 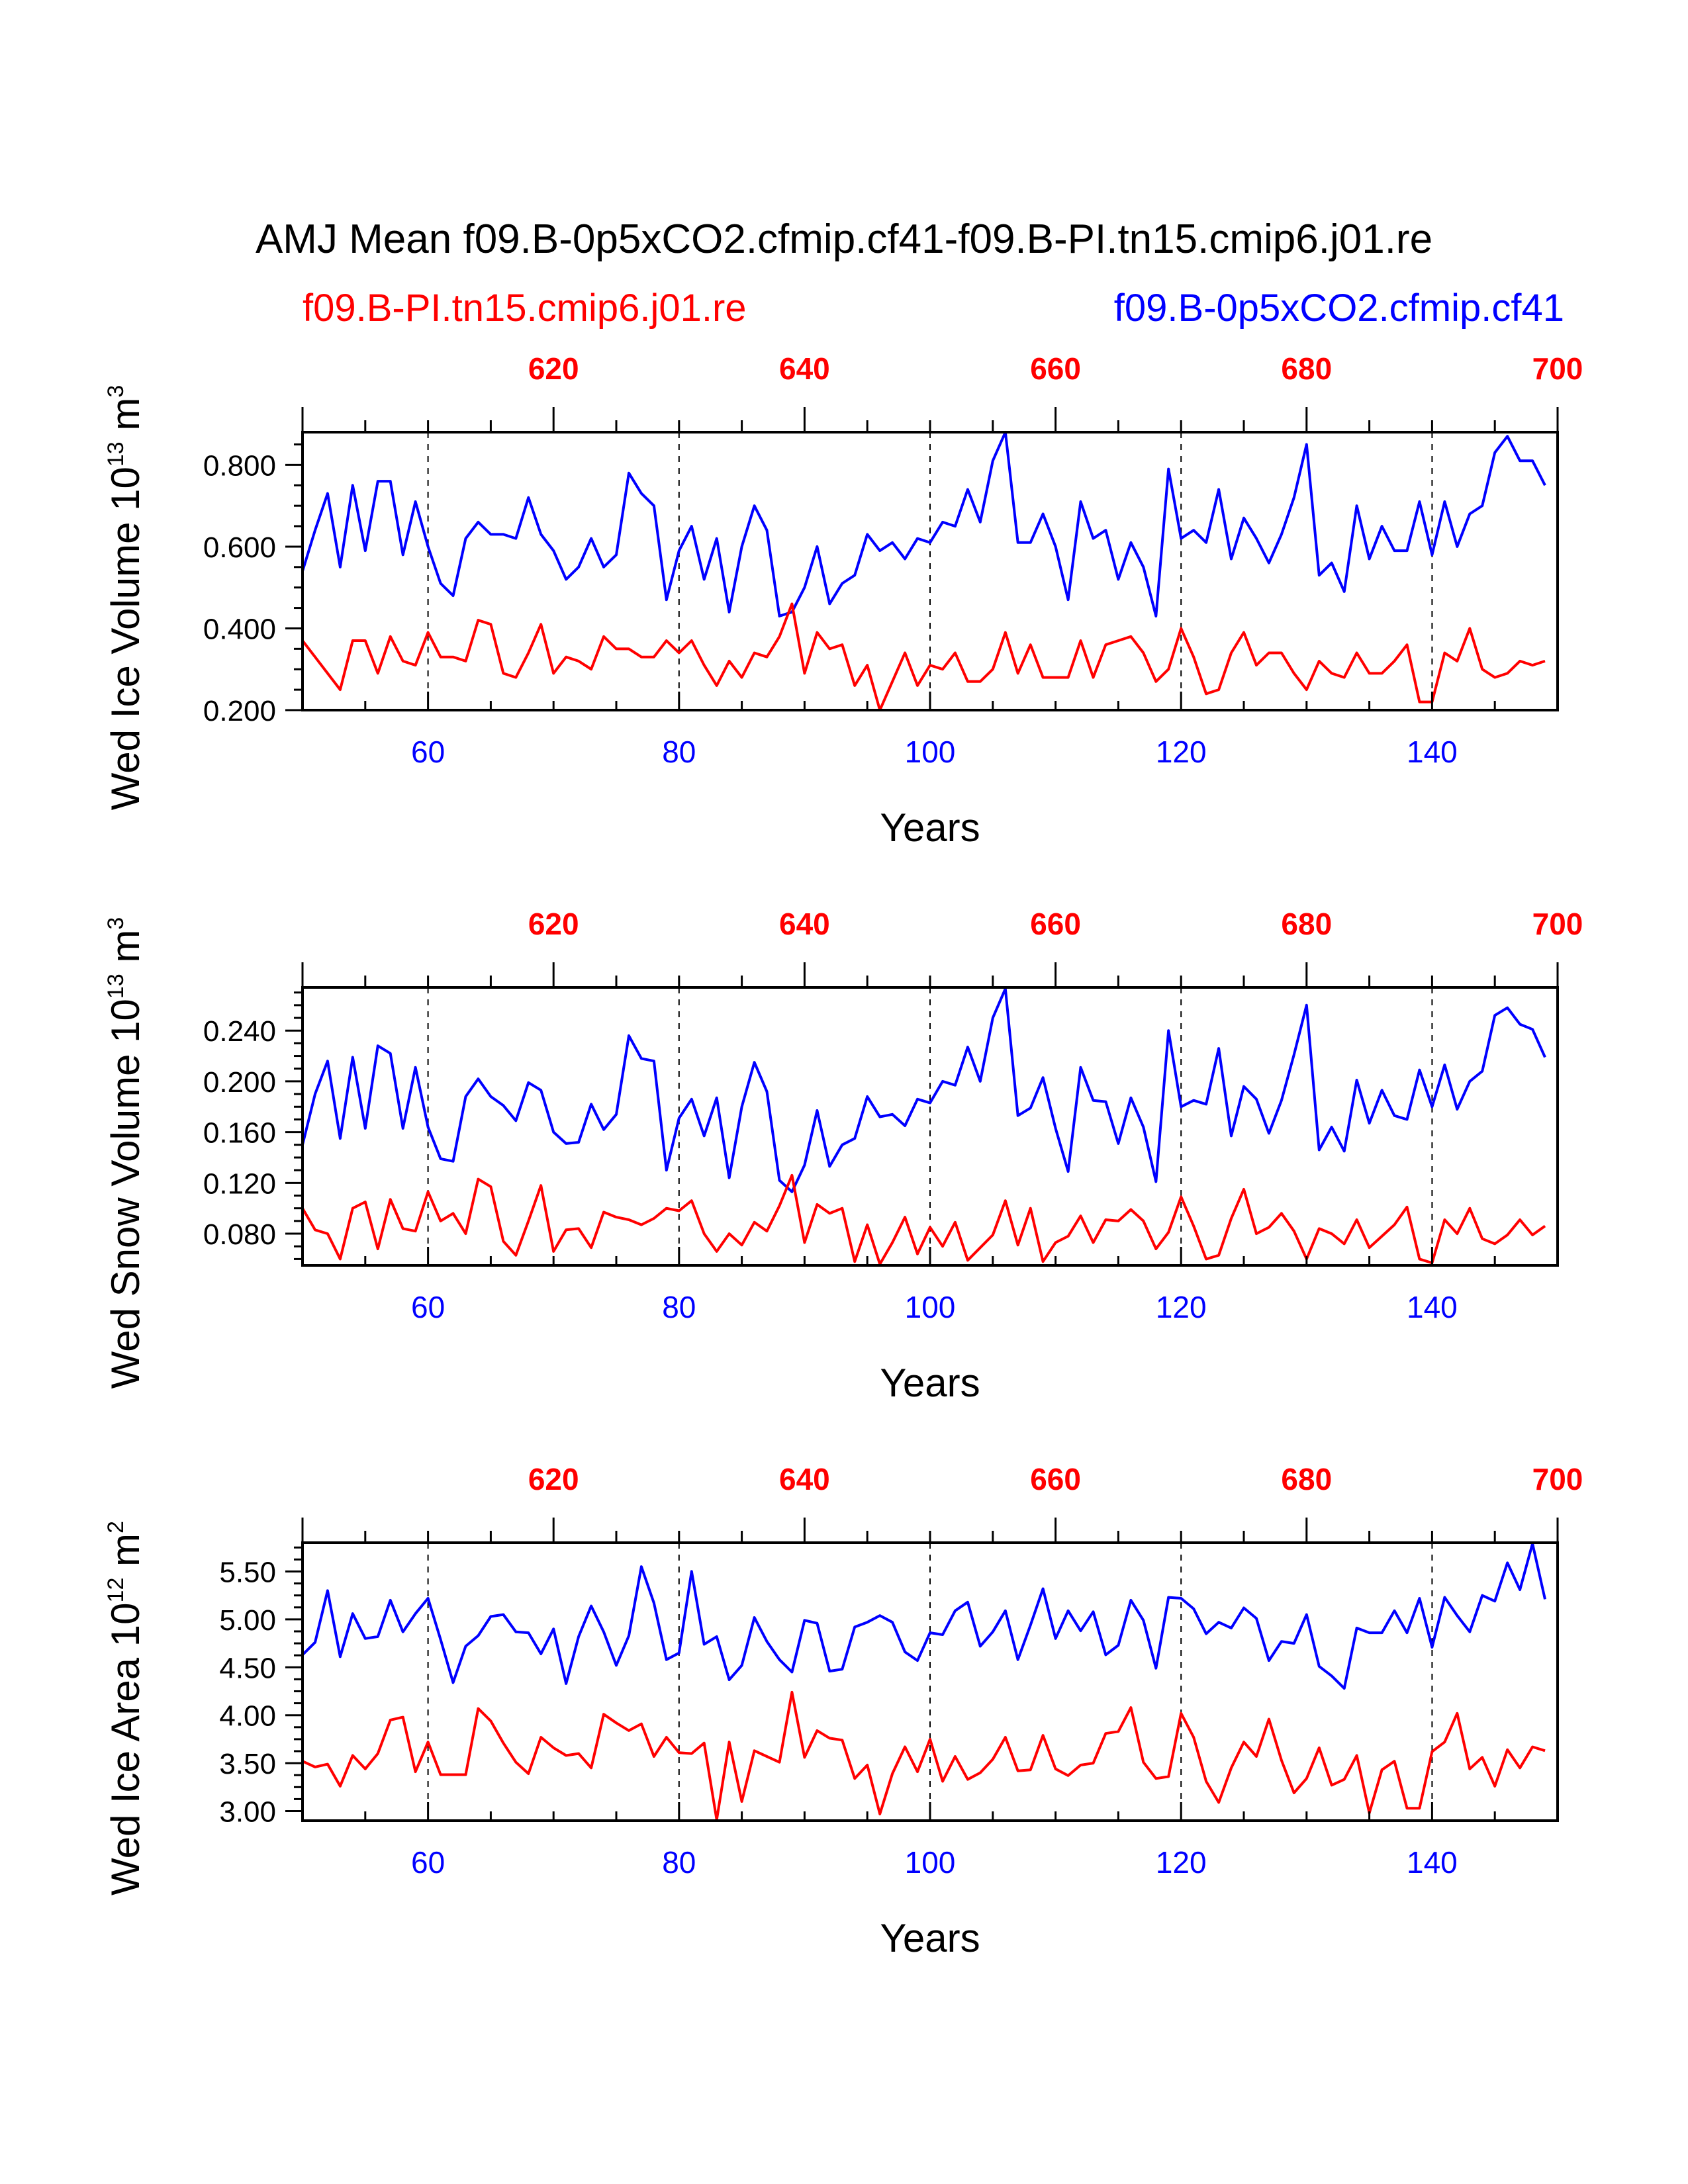 I want to click on y-axis-title: Wed Ice Area 1012 m2, so click(x=125, y=1708).